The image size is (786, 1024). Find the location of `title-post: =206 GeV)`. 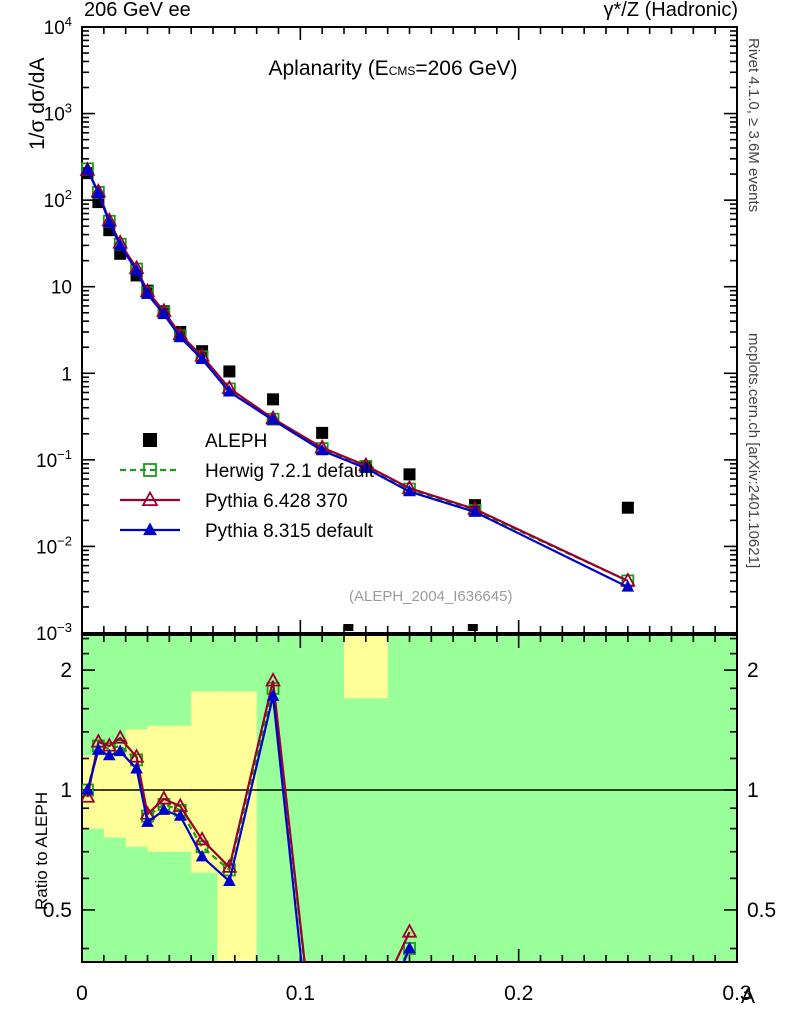

title-post: =206 GeV) is located at coordinates (466, 68).